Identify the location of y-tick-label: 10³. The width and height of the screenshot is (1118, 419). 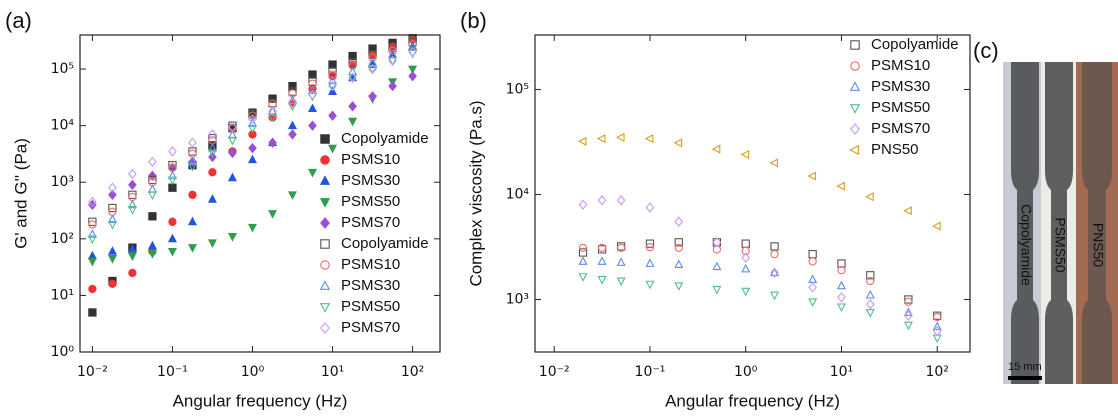
(517, 299).